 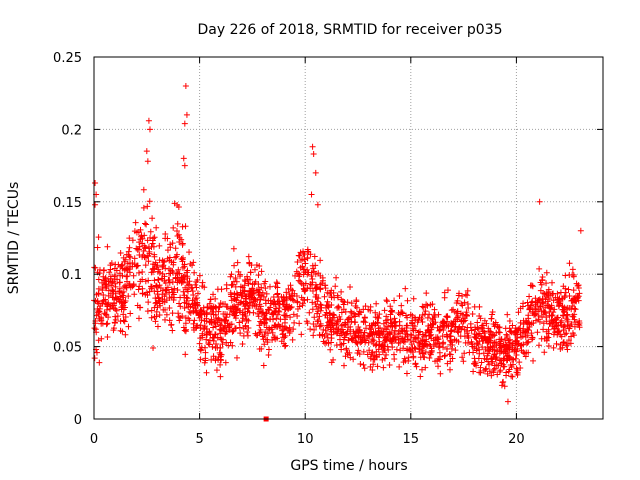 I want to click on x-tick-label: 15, so click(x=411, y=439).